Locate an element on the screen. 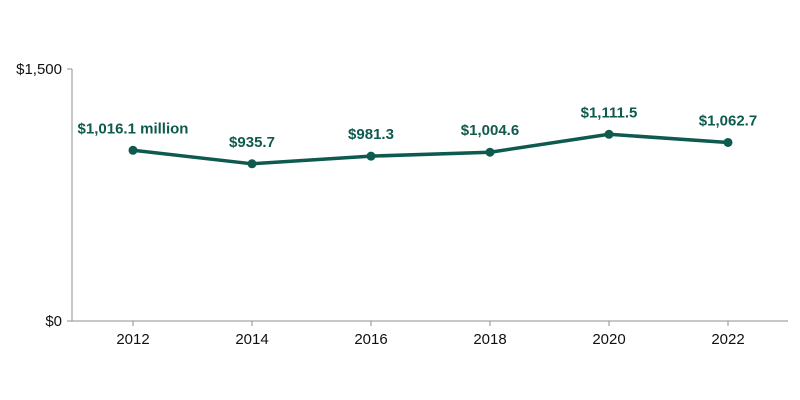 This screenshot has width=800, height=400. y-tick-label: $0 is located at coordinates (53, 321).